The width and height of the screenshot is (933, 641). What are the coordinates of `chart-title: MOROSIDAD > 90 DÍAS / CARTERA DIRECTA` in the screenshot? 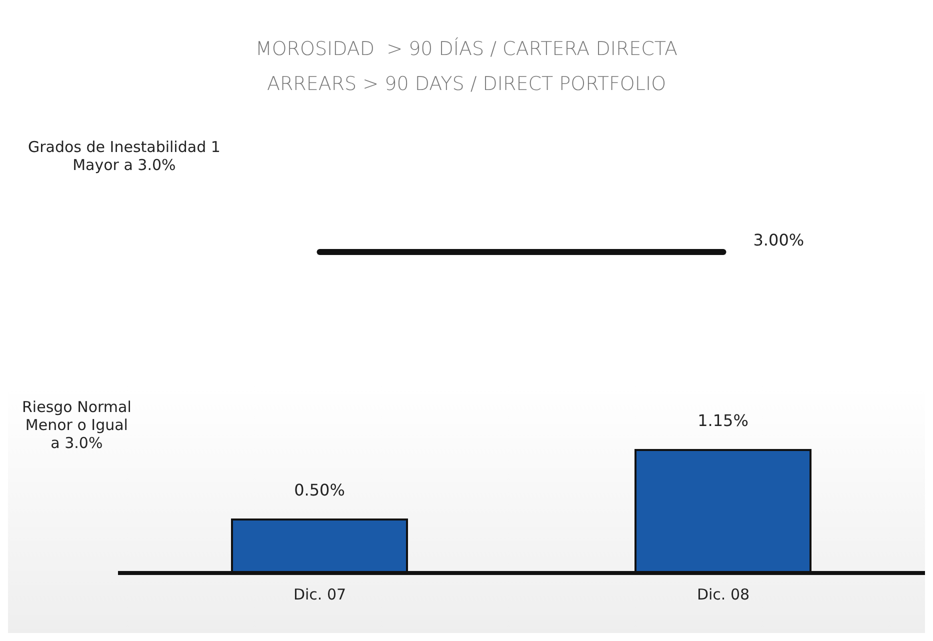 It's located at (466, 49).